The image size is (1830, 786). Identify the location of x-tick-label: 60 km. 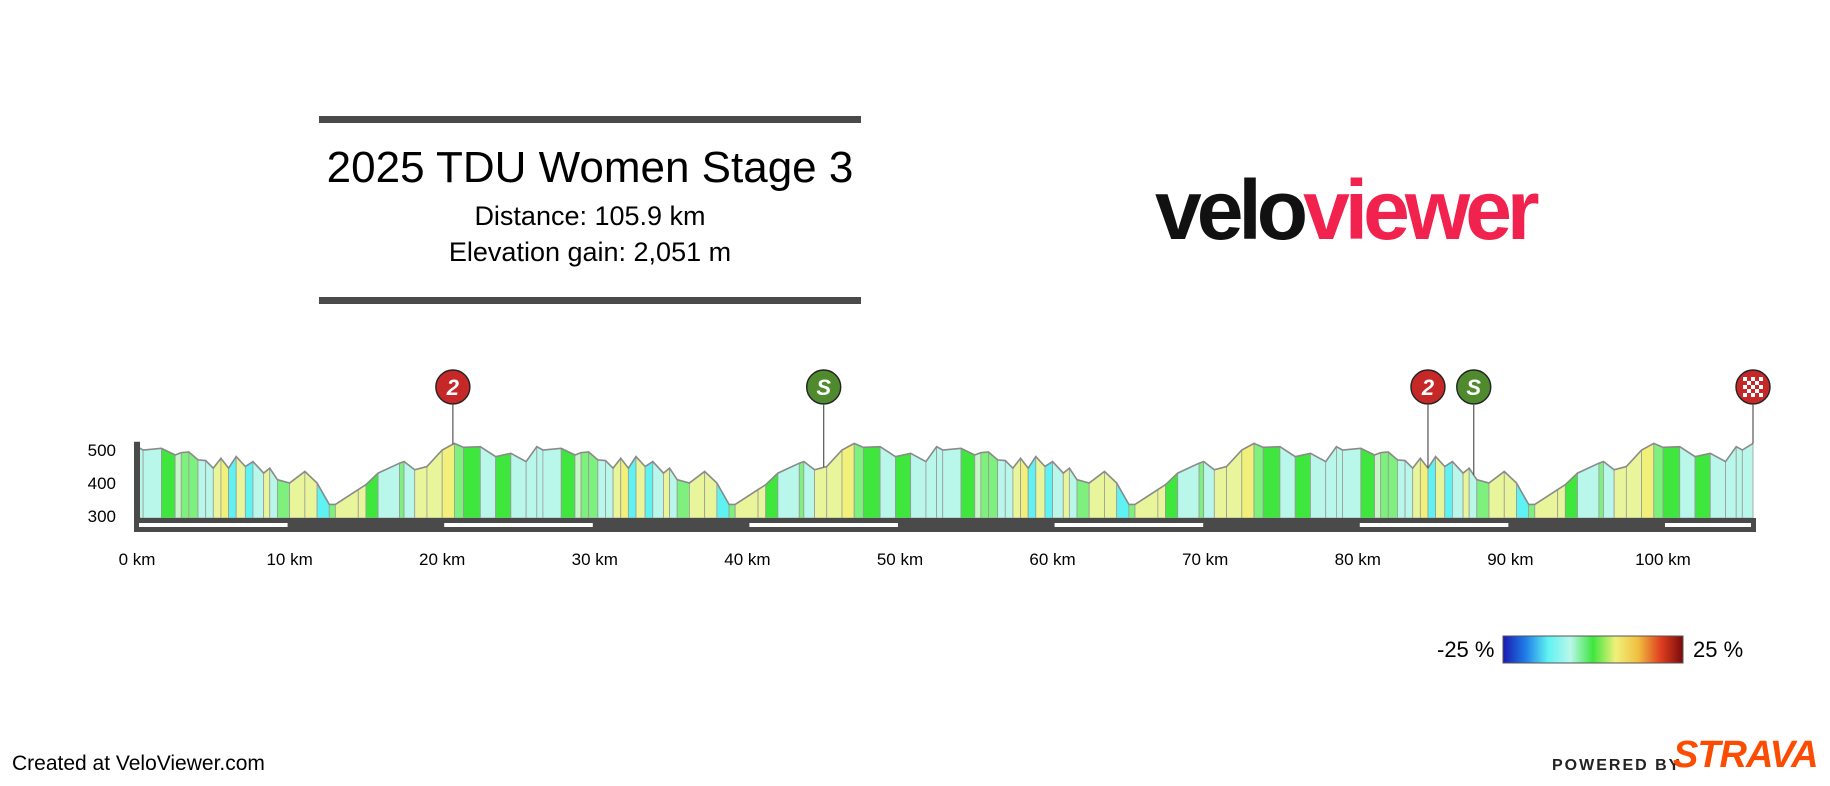
(1052, 559).